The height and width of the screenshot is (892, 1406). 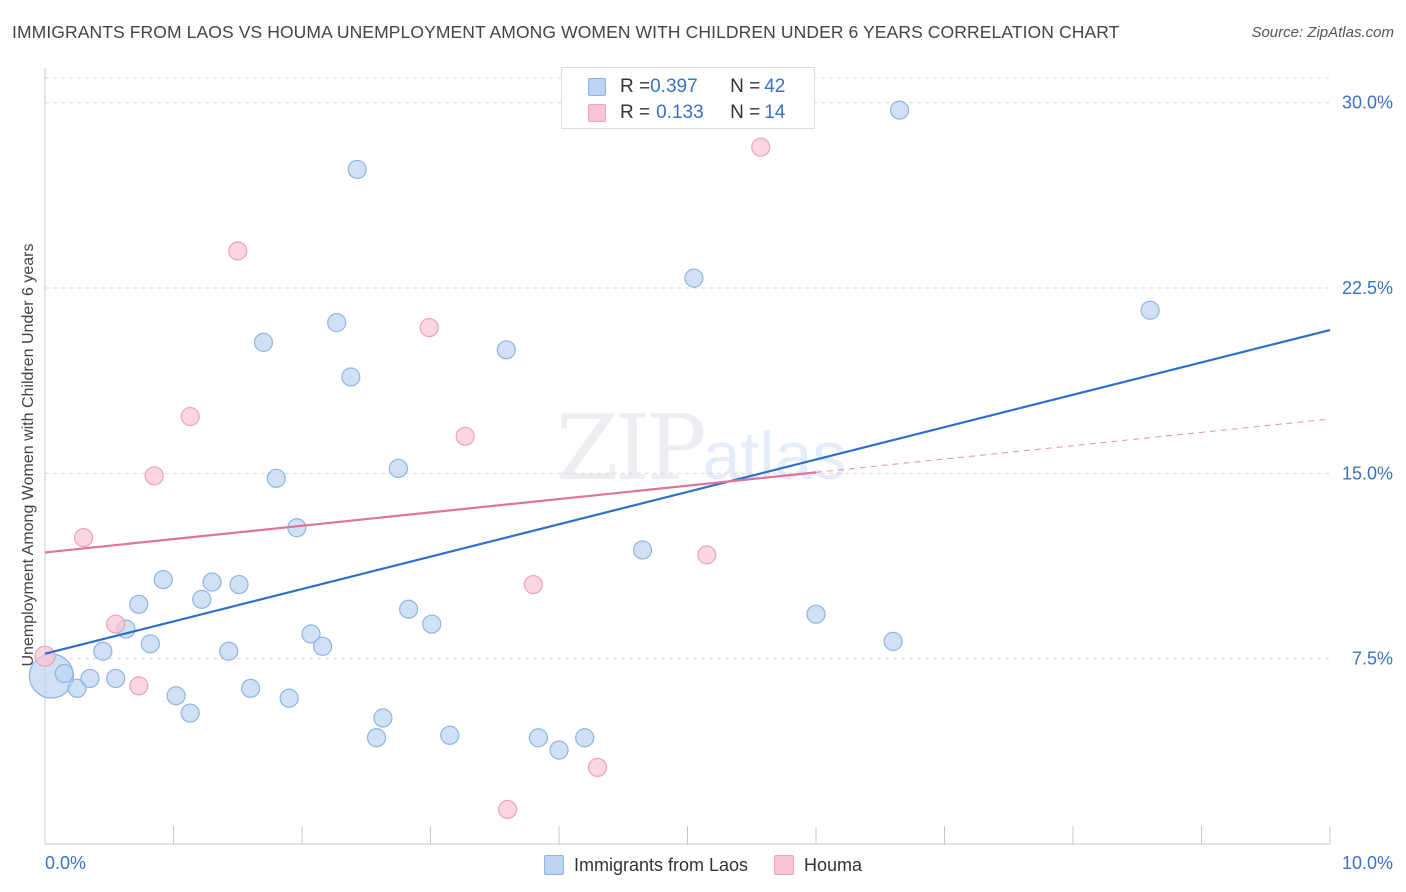 What do you see at coordinates (775, 112) in the screenshot?
I see `legend-n-value: 14` at bounding box center [775, 112].